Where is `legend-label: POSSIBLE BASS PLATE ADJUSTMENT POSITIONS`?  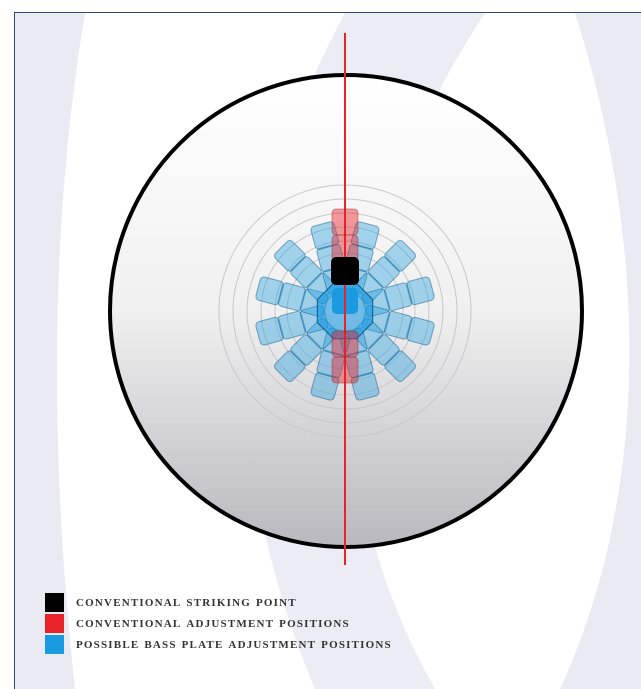
legend-label: POSSIBLE BASS PLATE ADJUSTMENT POSITIONS is located at coordinates (234, 643).